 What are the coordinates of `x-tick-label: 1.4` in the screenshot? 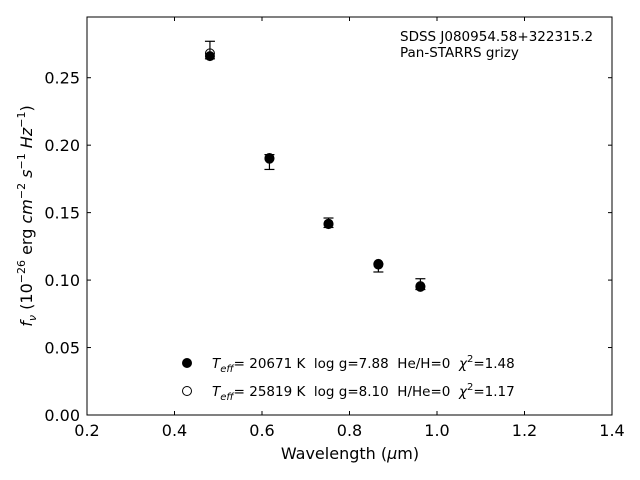 It's located at (611, 430).